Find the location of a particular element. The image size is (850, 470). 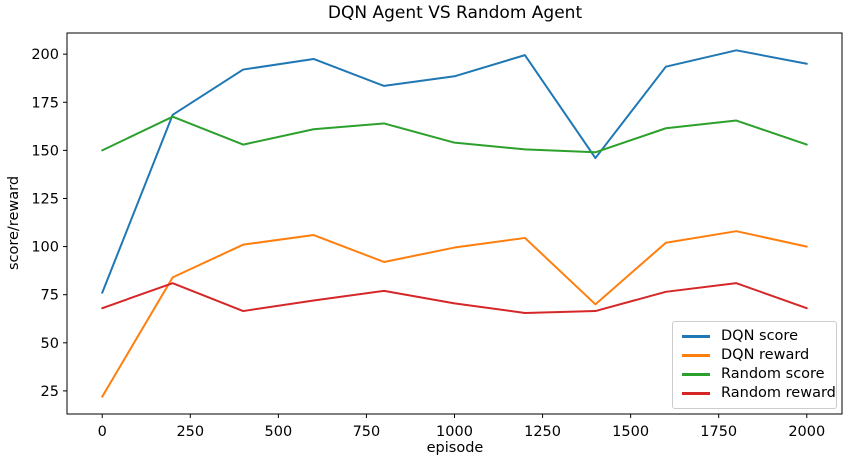

x-tick-label: 750 is located at coordinates (367, 432).